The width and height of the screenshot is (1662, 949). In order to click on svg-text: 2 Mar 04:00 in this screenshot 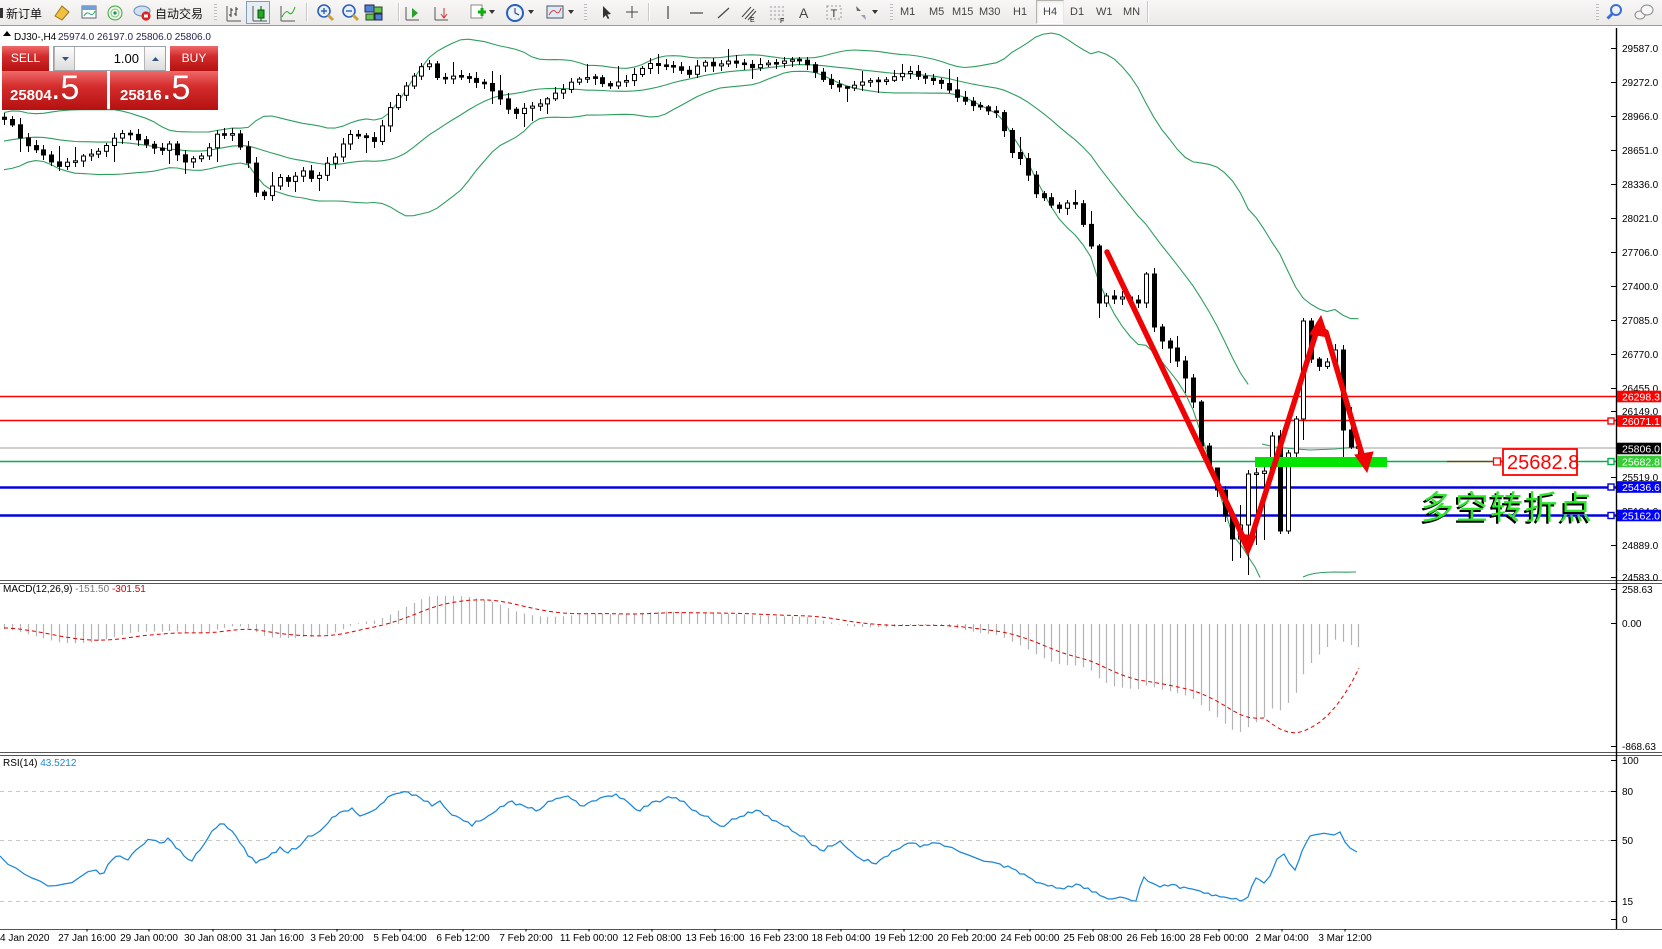, I will do `click(1282, 938)`.